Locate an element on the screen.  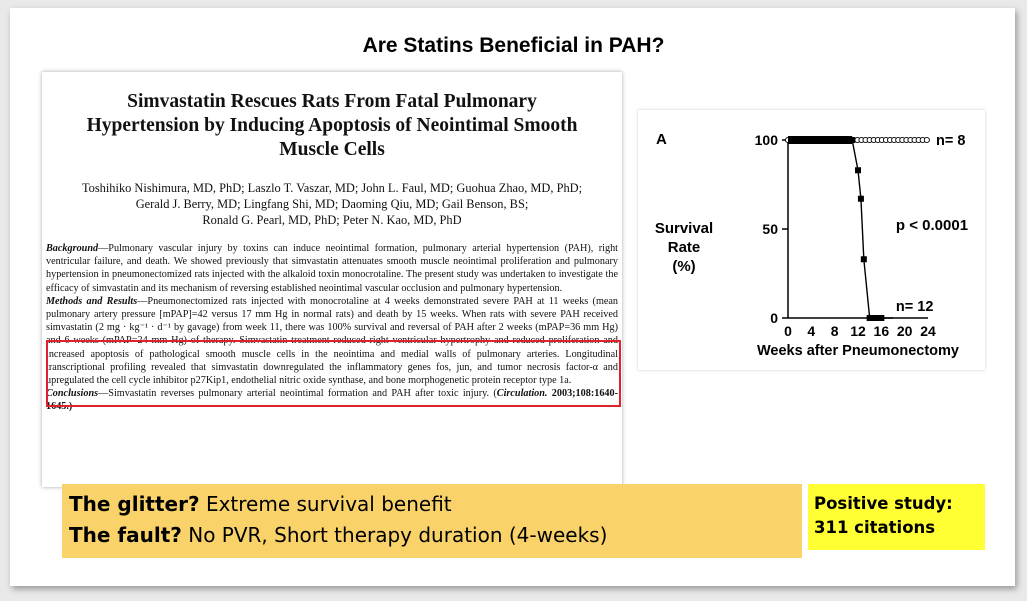
y-tick-label: 50 is located at coordinates (770, 229).